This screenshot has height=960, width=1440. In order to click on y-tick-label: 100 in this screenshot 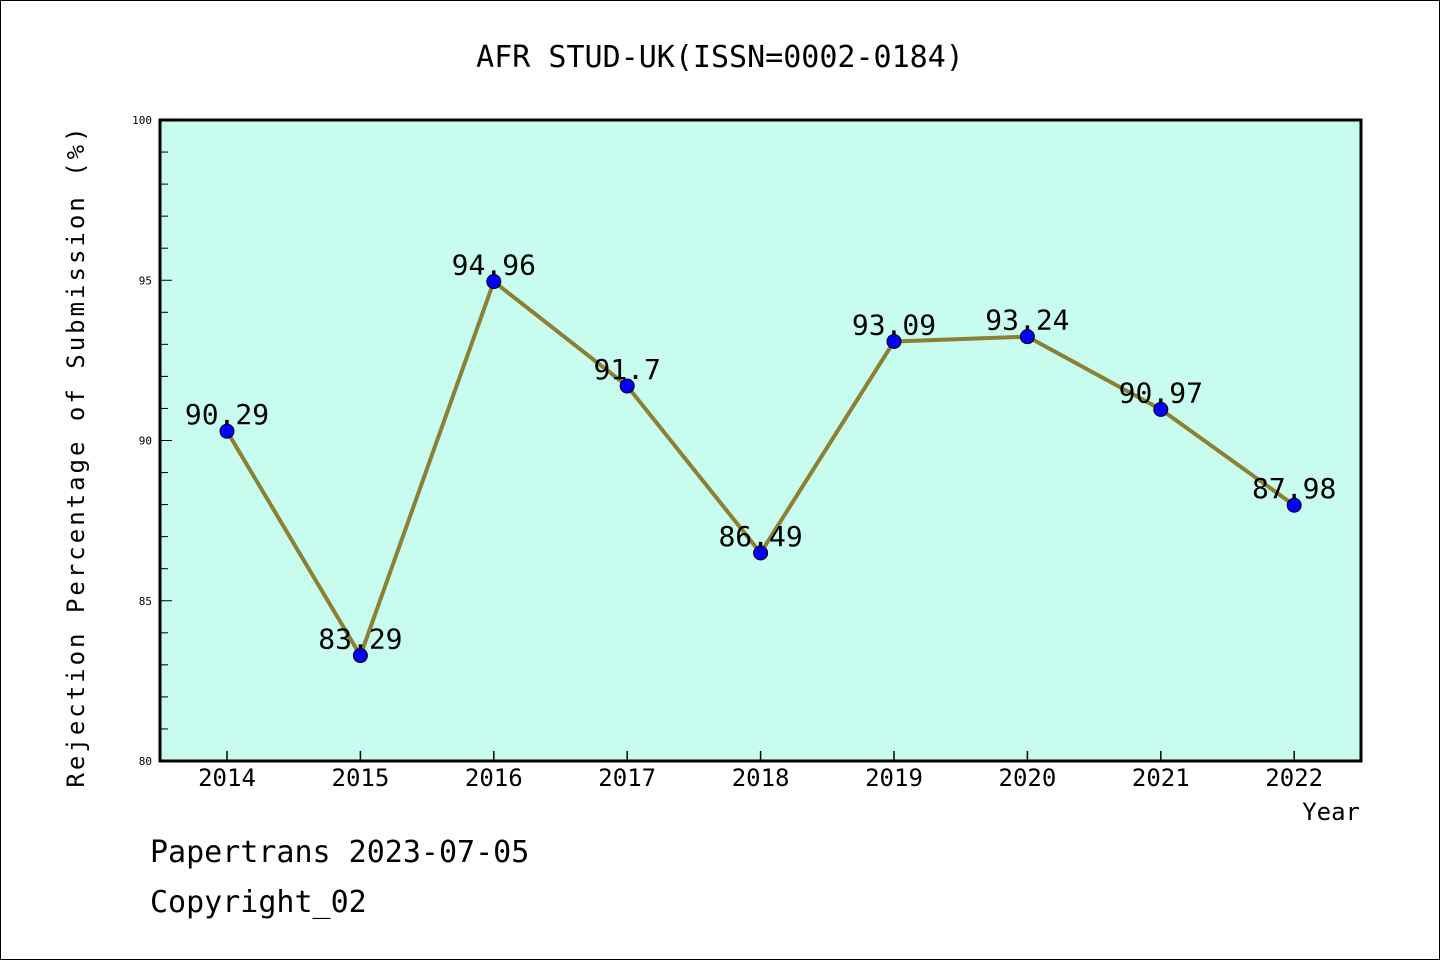, I will do `click(142, 120)`.